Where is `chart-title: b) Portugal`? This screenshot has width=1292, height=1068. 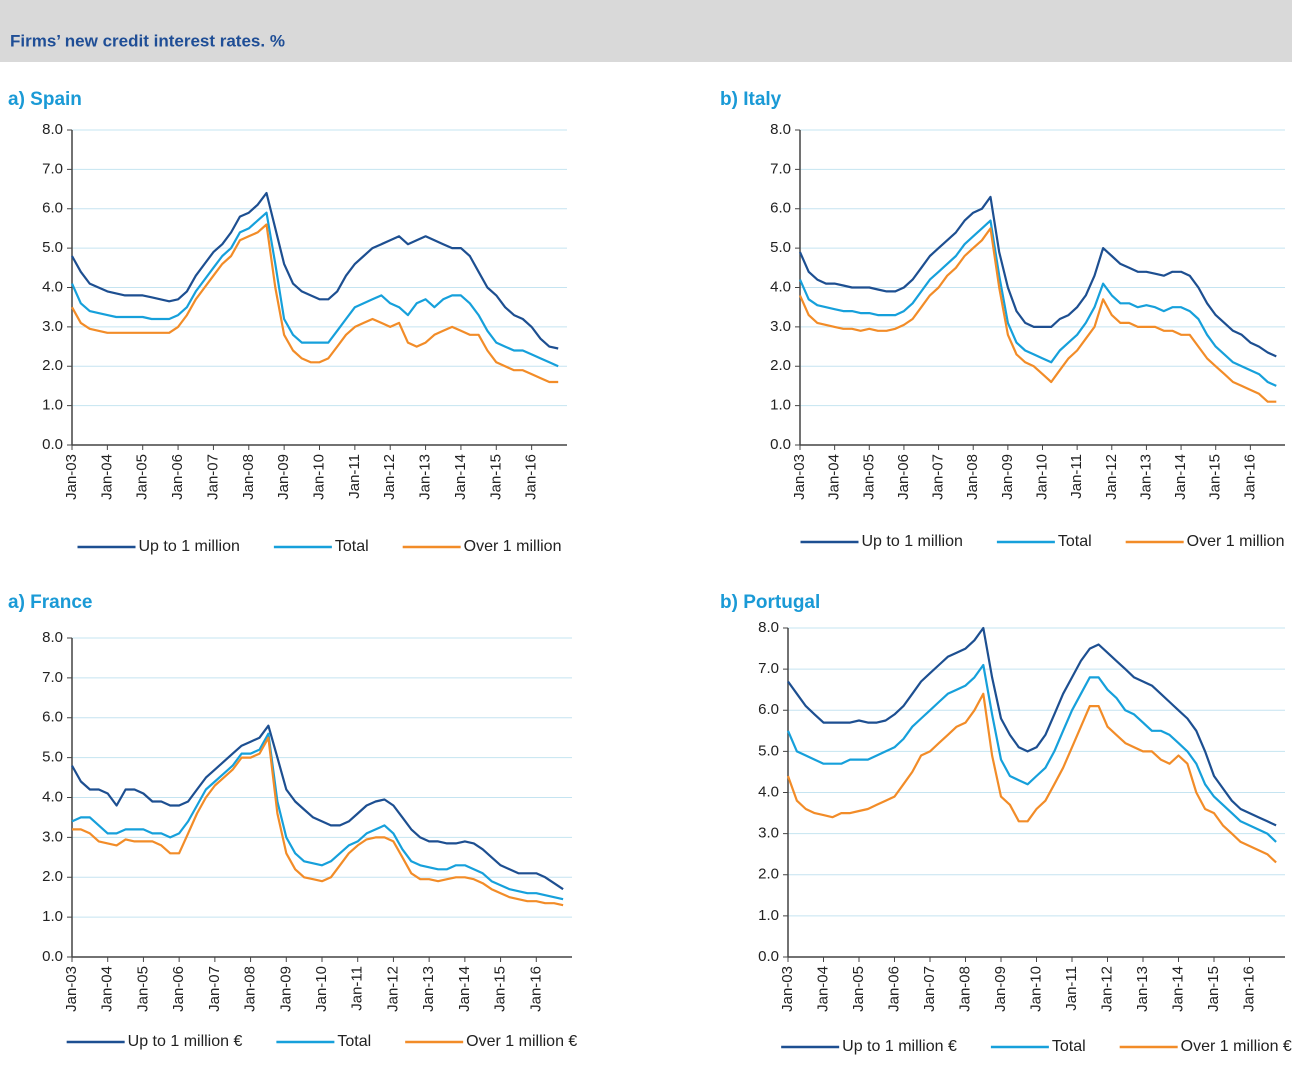 chart-title: b) Portugal is located at coordinates (770, 602).